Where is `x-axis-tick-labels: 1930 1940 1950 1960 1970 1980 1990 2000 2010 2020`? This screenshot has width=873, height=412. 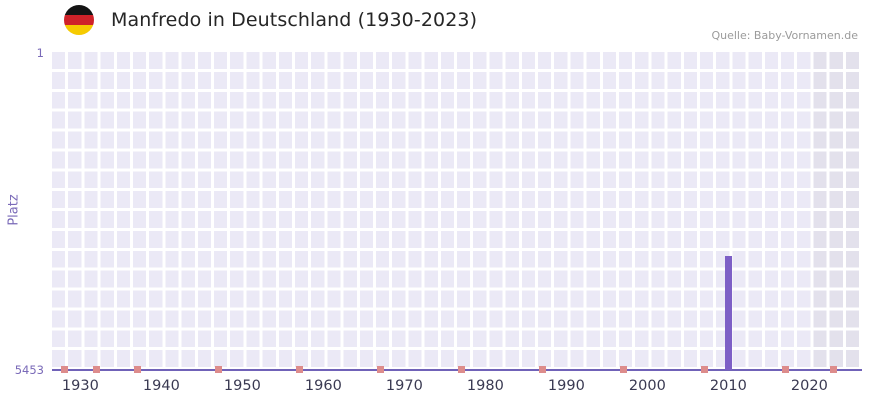
x-axis-tick-labels: 1930 1940 1950 1960 1970 1980 1990 2000 2010 2020 is located at coordinates (457, 388).